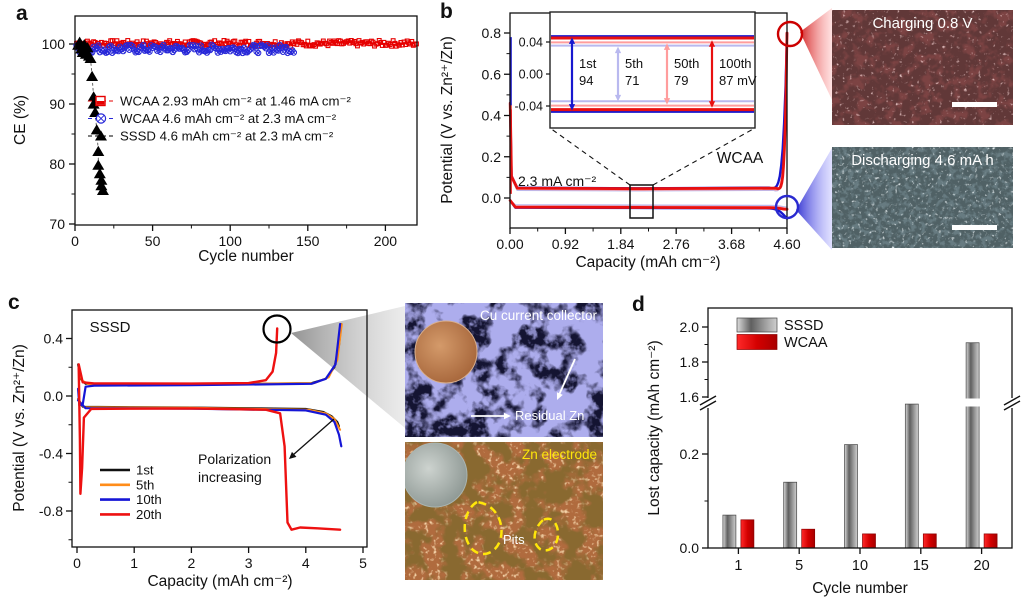 Image resolution: width=1024 pixels, height=607 pixels. What do you see at coordinates (235, 101) in the screenshot?
I see `svg-text:WCAA 2.93 mAh cm⁻² at 1.46 mA: WCAA 2.93 mAh cm⁻² at 1.46 mA cm⁻²` at bounding box center [235, 101].